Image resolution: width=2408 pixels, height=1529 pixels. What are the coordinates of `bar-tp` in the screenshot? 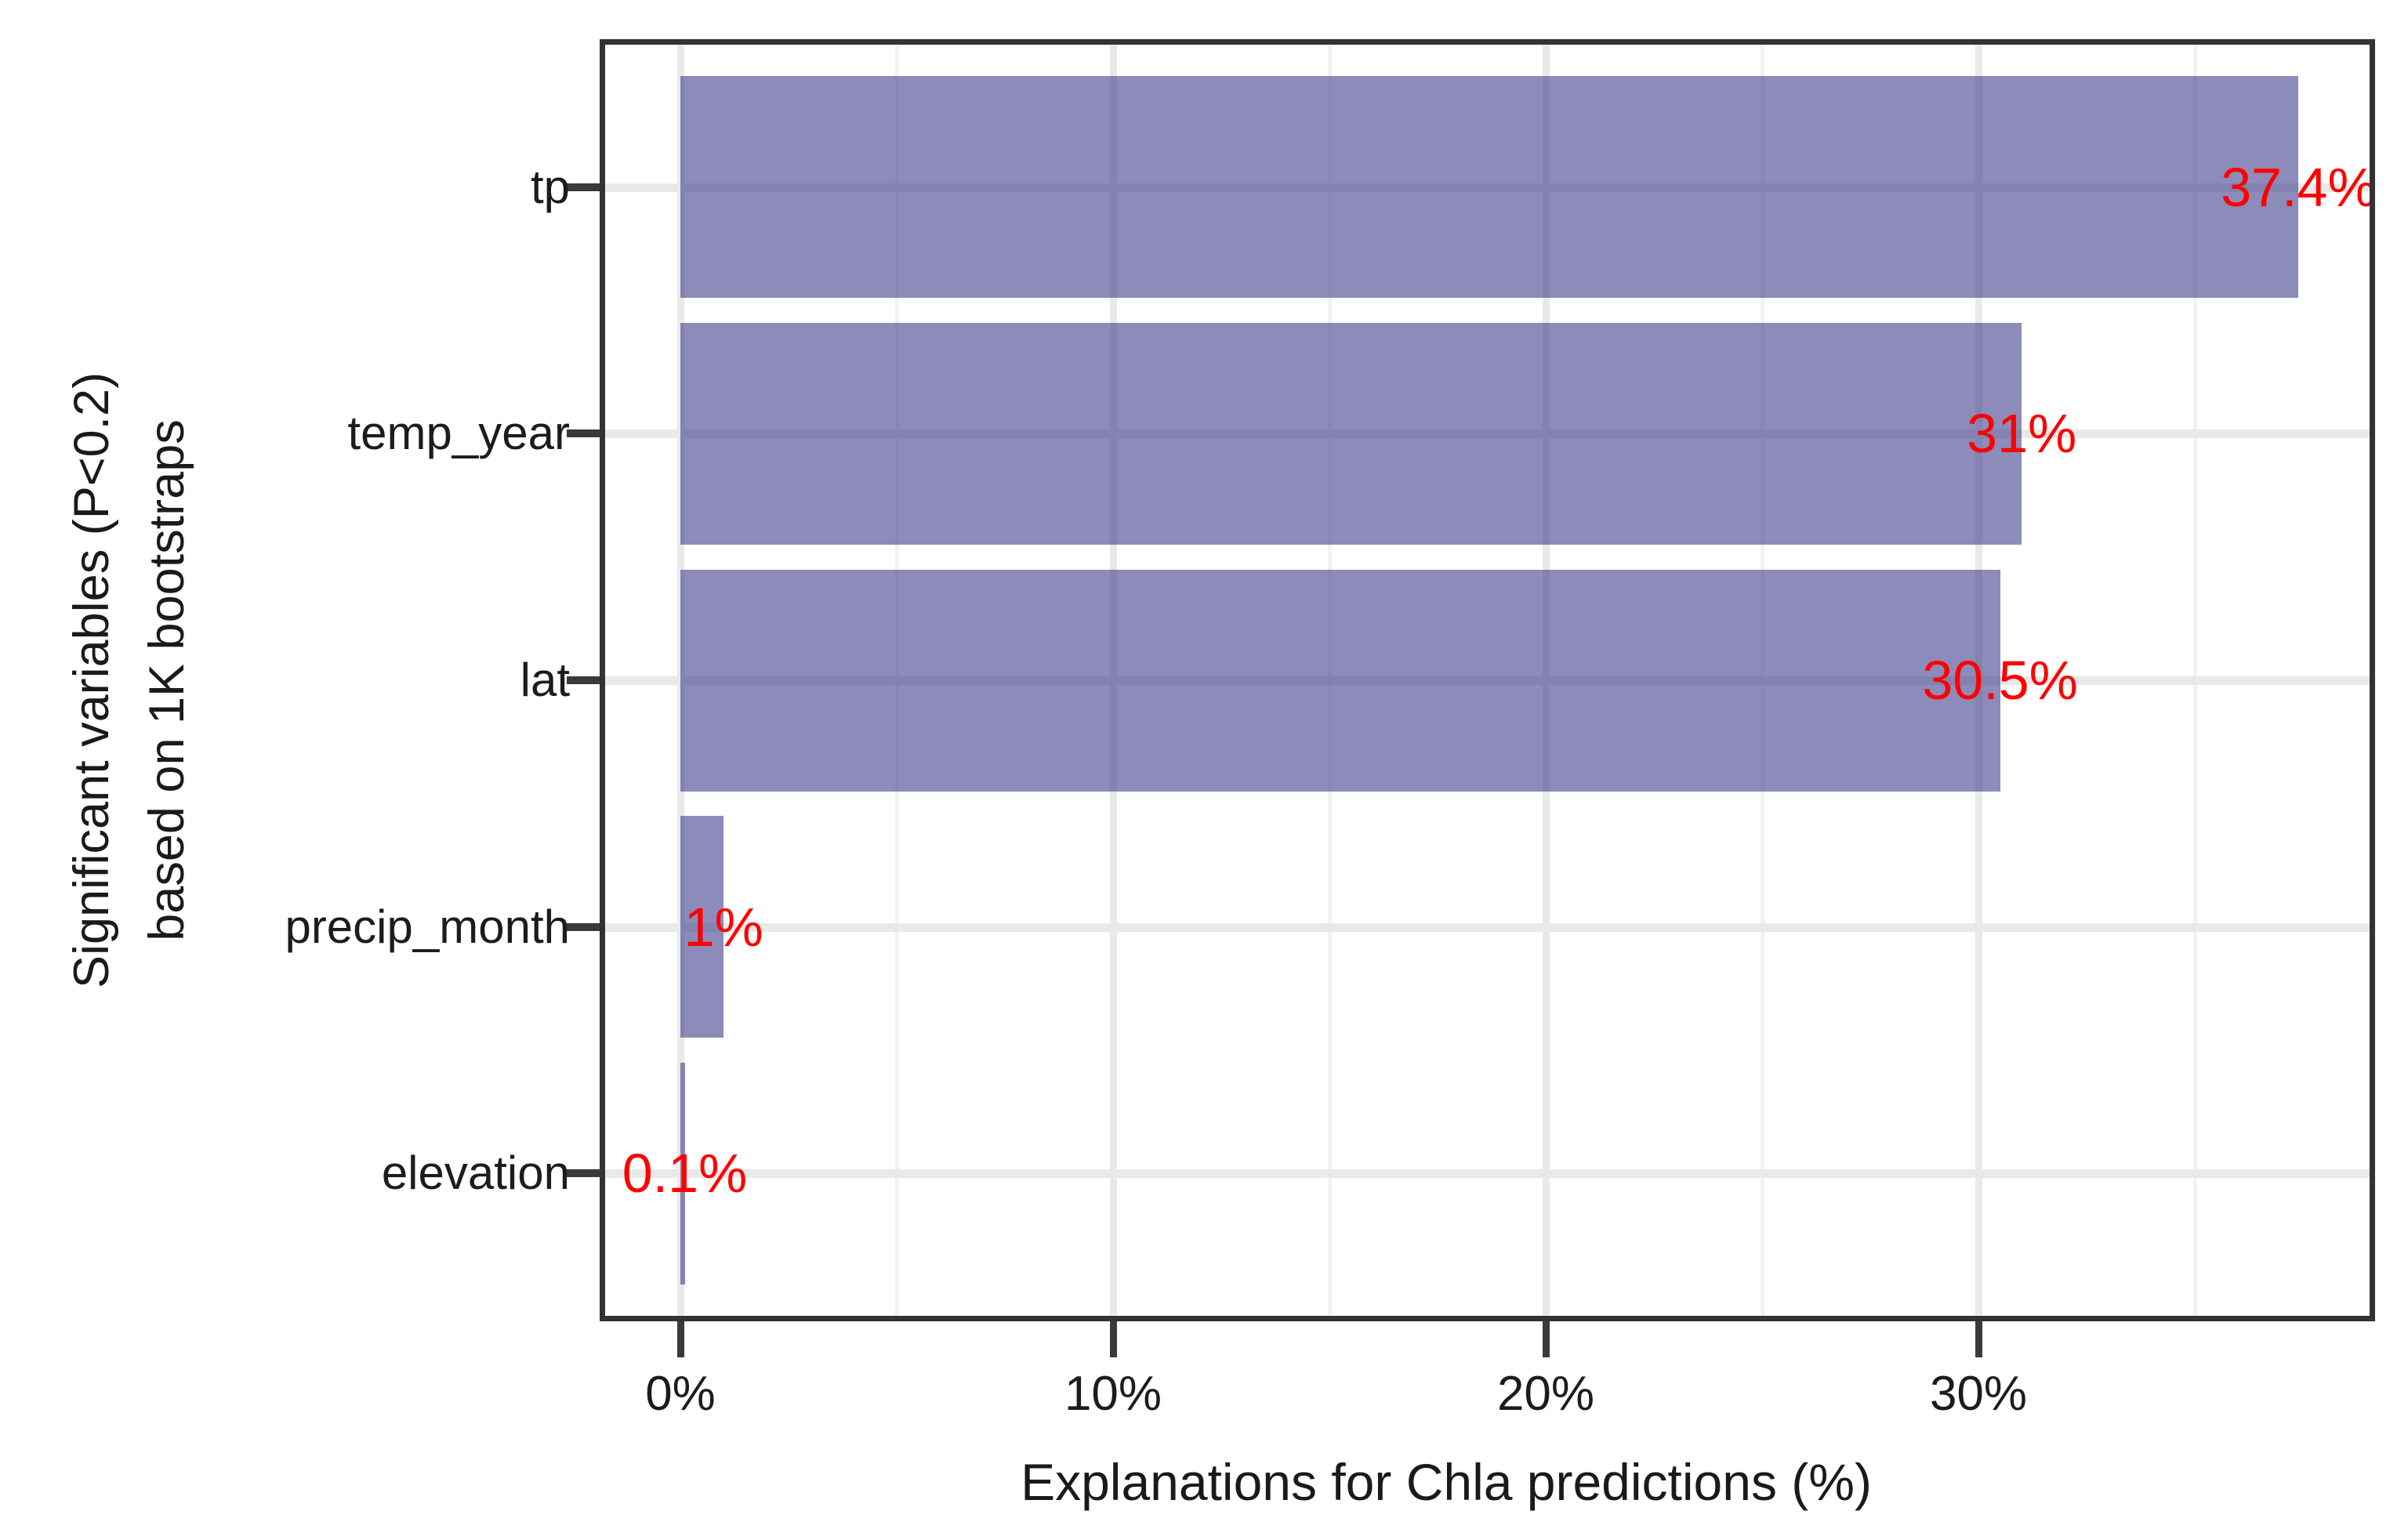 It's located at (1489, 188).